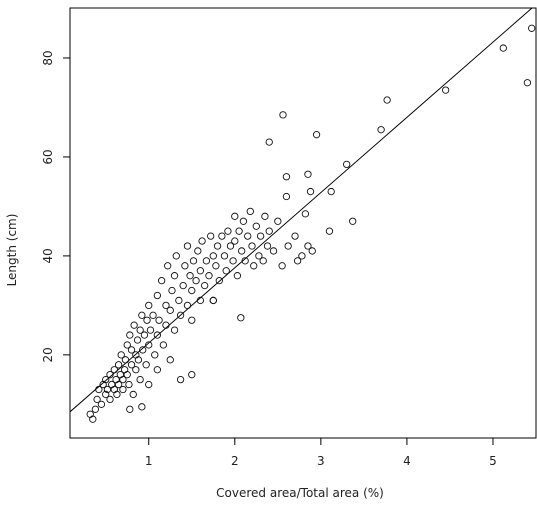 The image size is (537, 508). I want to click on y-axis-label: Length (cm), so click(12, 250).